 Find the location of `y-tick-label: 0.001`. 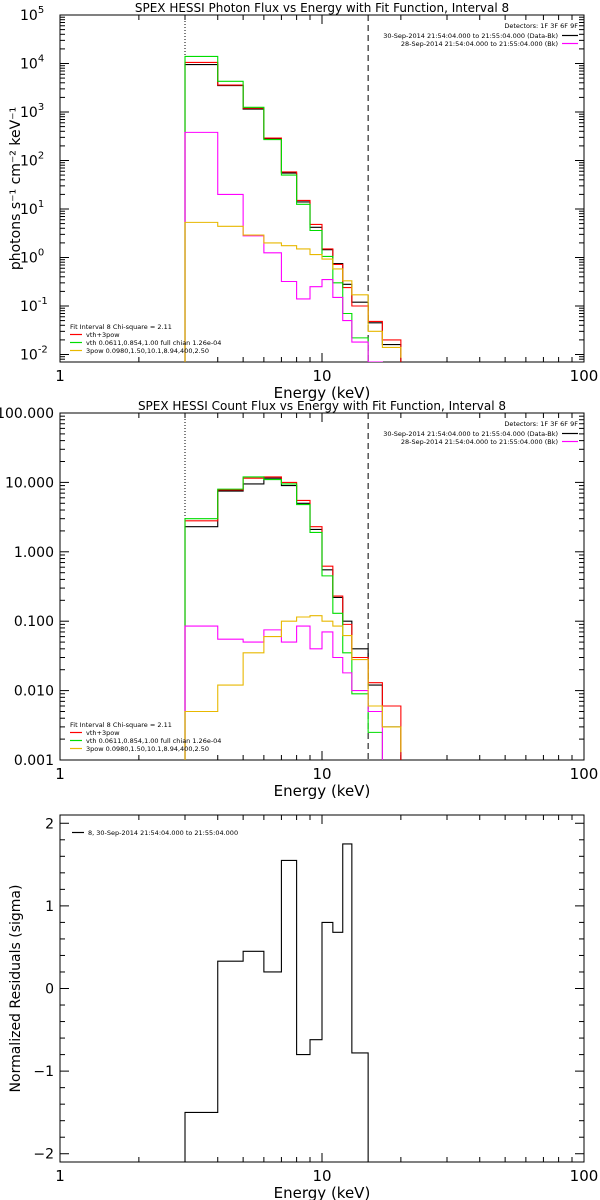

y-tick-label: 0.001 is located at coordinates (34, 761).